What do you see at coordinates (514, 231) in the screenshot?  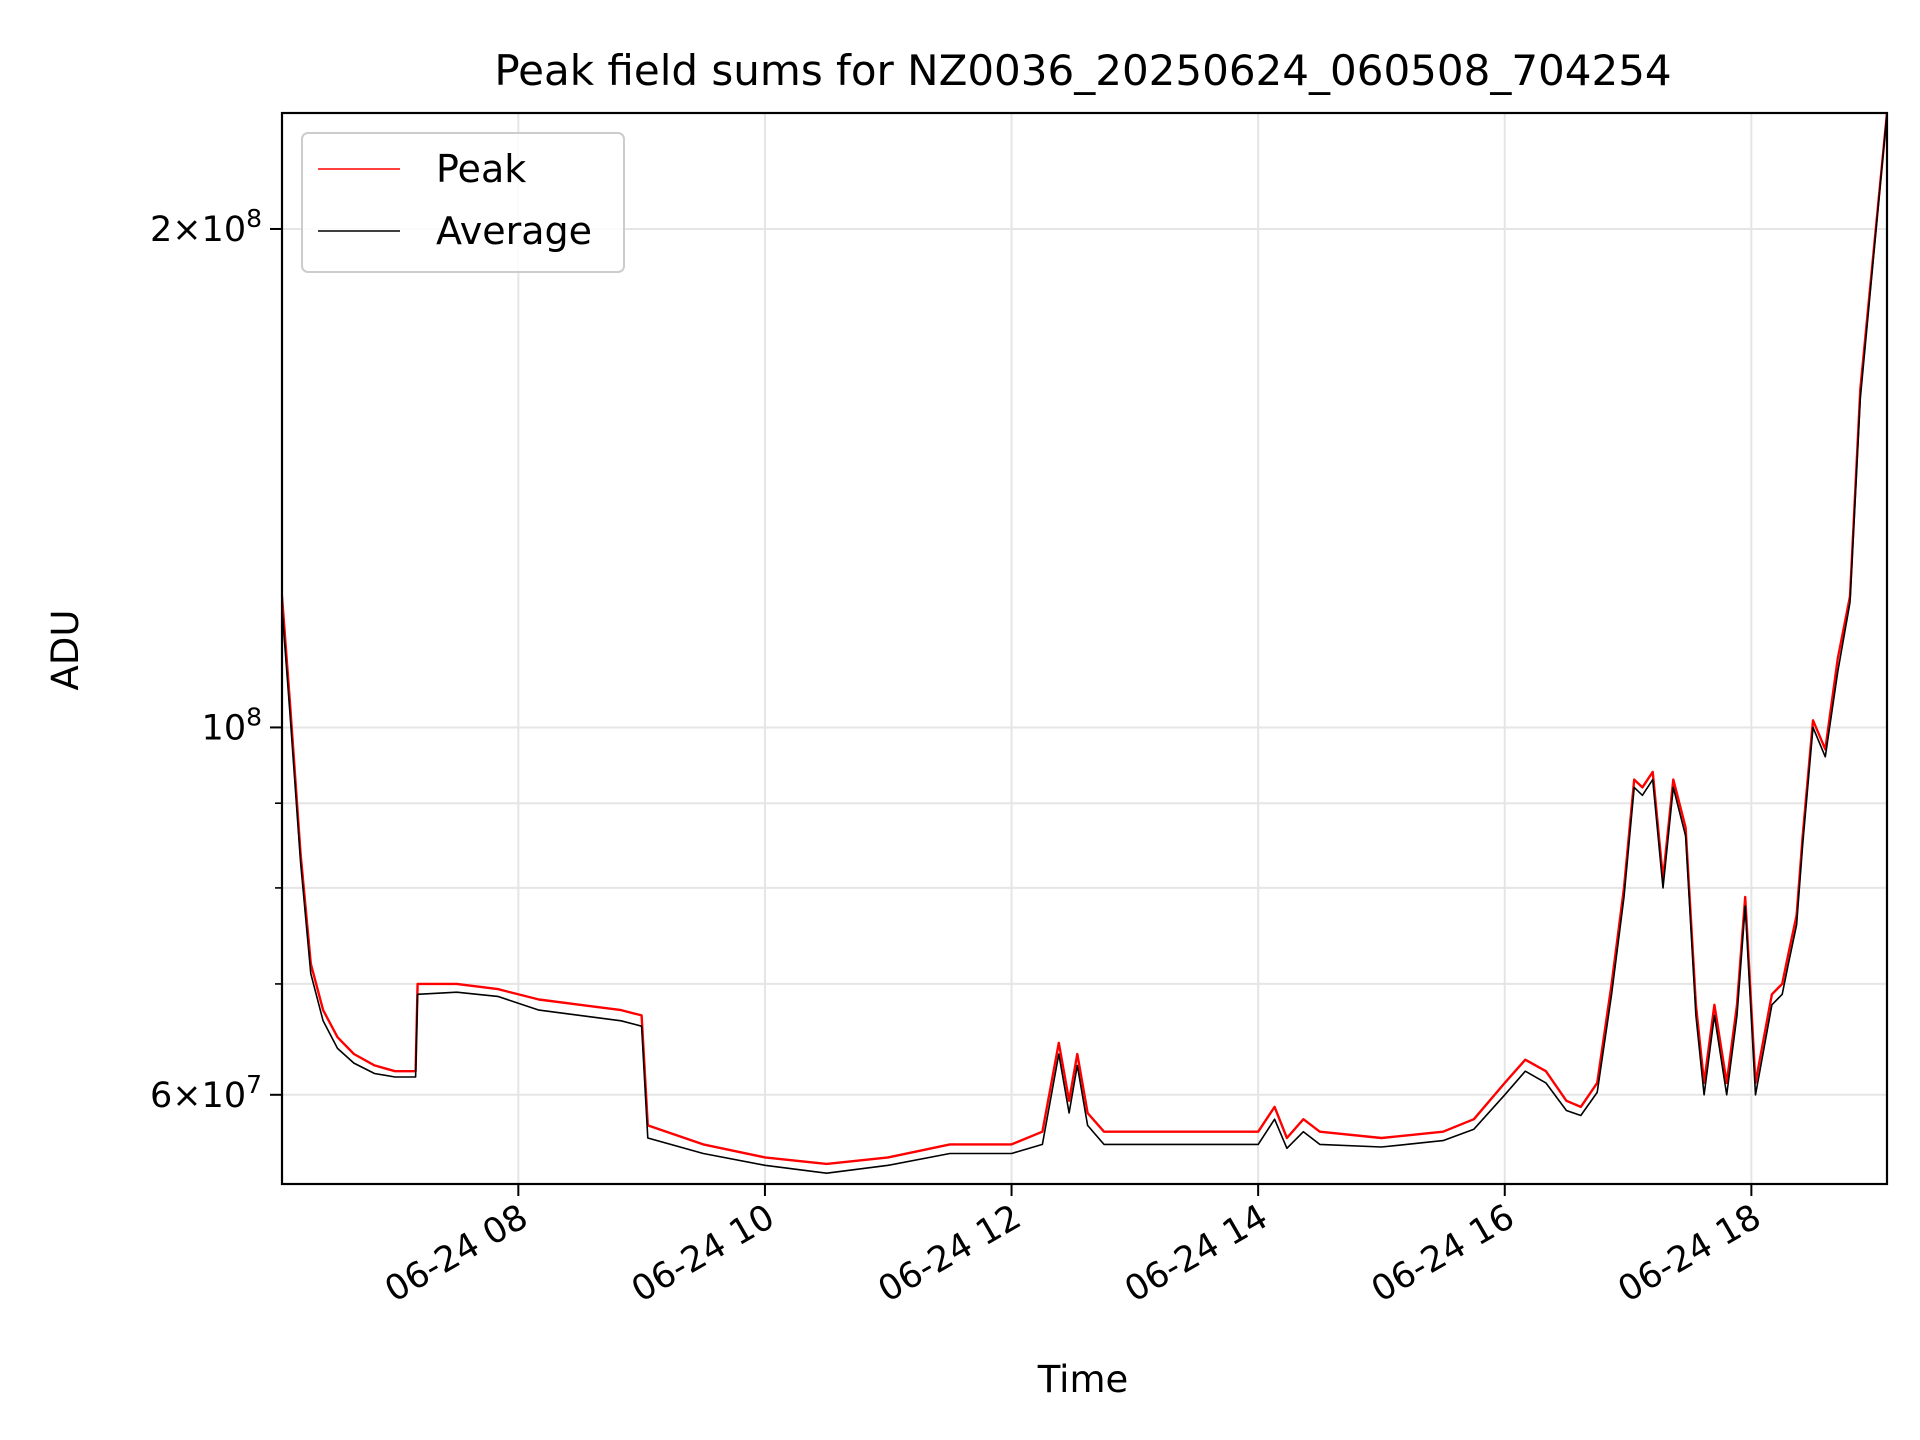 I see `legend-label-average: Average` at bounding box center [514, 231].